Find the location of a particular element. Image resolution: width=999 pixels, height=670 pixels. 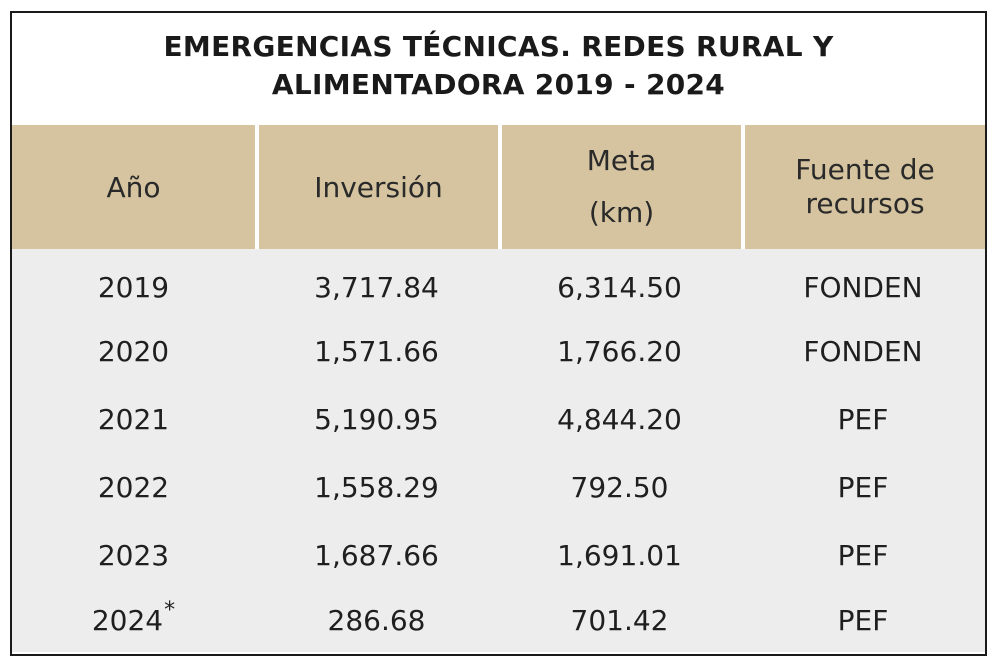

cell-anio: 2023 is located at coordinates (133, 555).